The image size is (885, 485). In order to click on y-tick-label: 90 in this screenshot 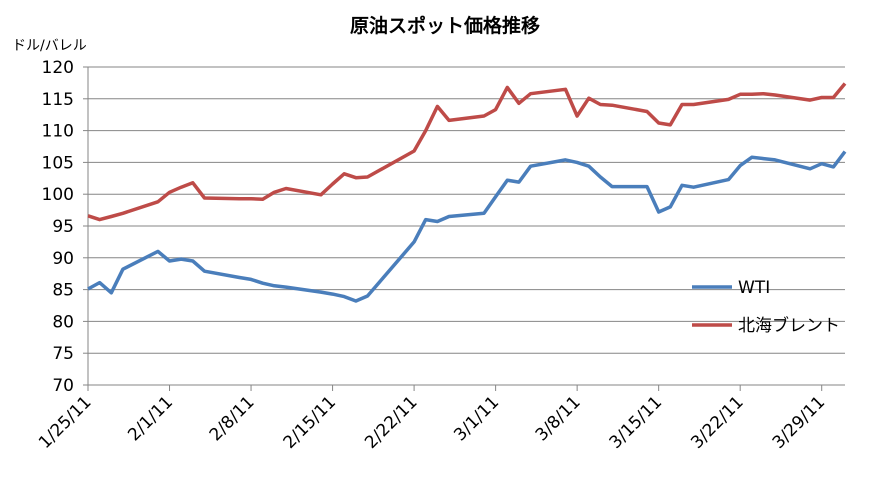, I will do `click(63, 259)`.